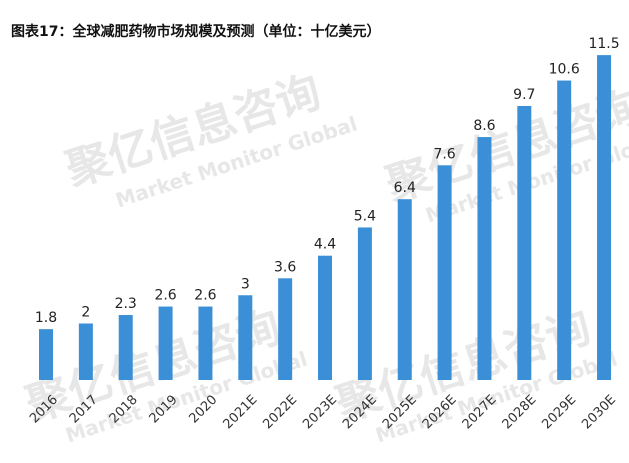 Image resolution: width=629 pixels, height=463 pixels. I want to click on data-label-2025E: 6.4, so click(405, 188).